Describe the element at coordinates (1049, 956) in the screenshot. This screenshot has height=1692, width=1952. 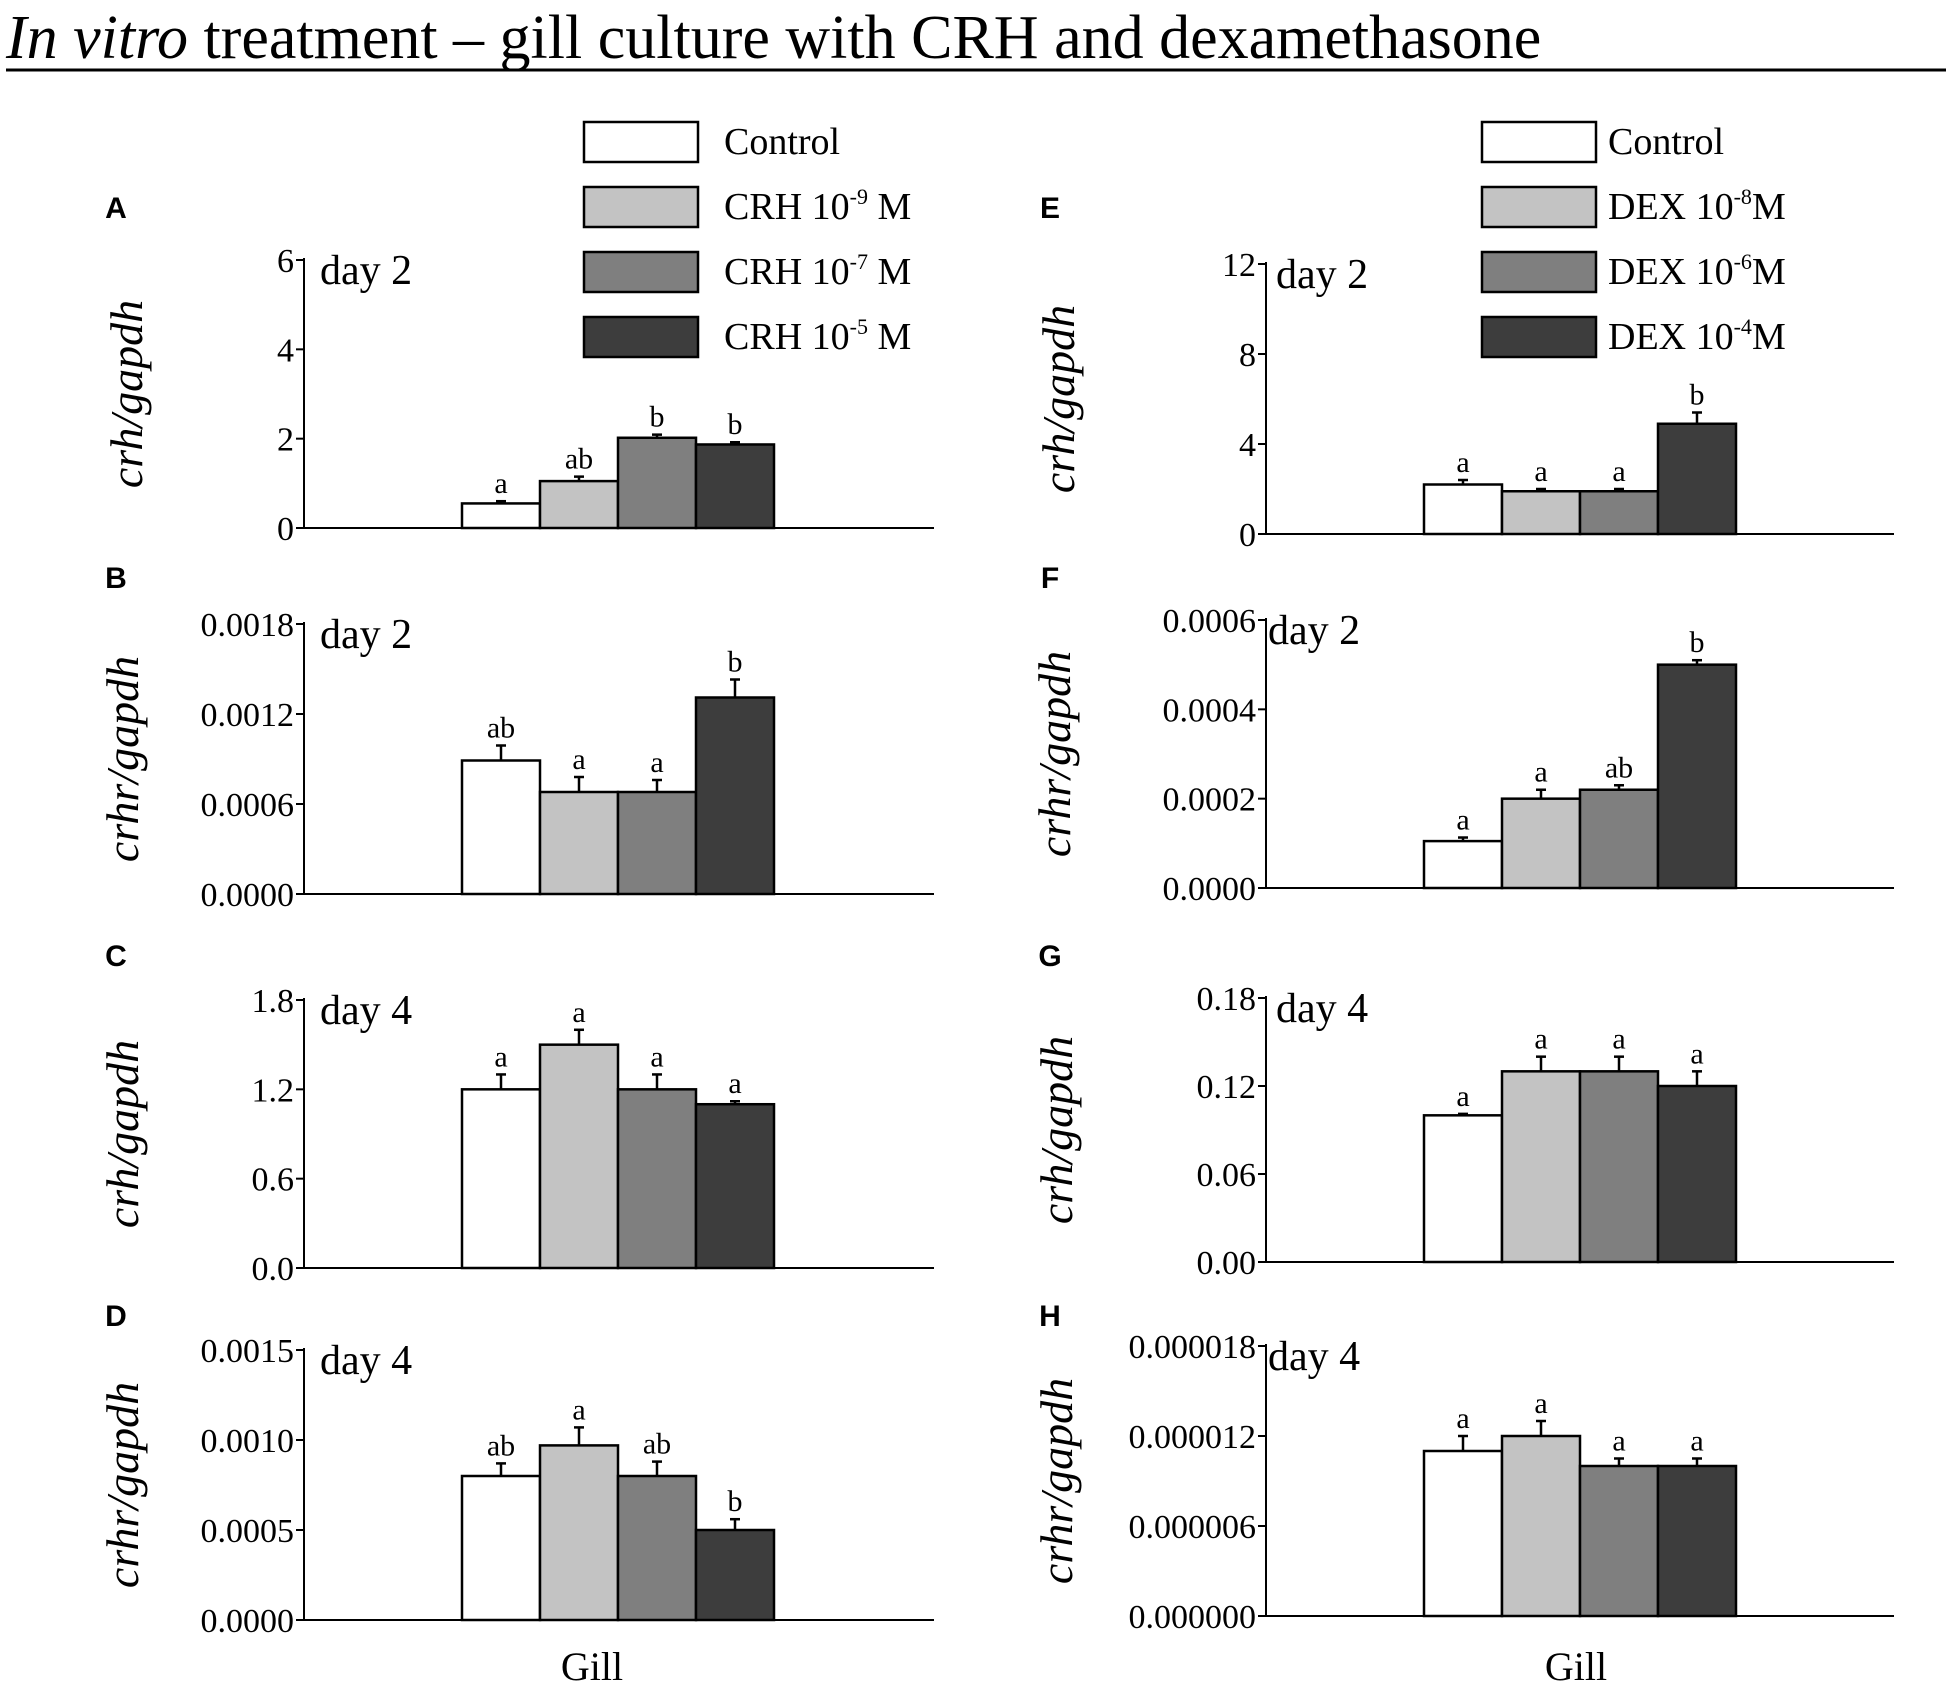
I see `panel-letter: G` at that location.